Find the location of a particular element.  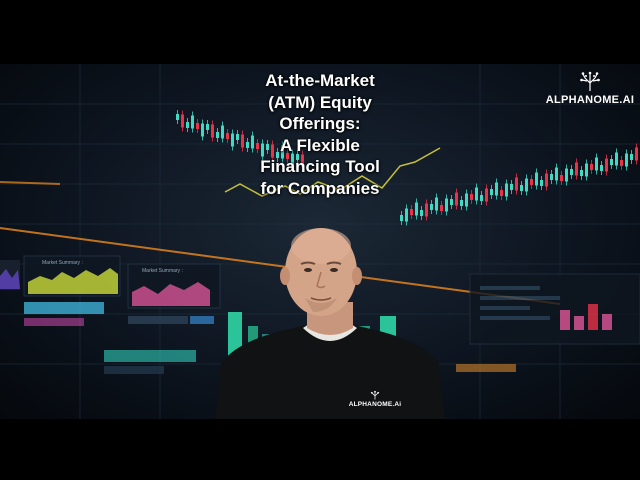

shirt-logo-text: ALPHANOME.Ai is located at coordinates (375, 404).